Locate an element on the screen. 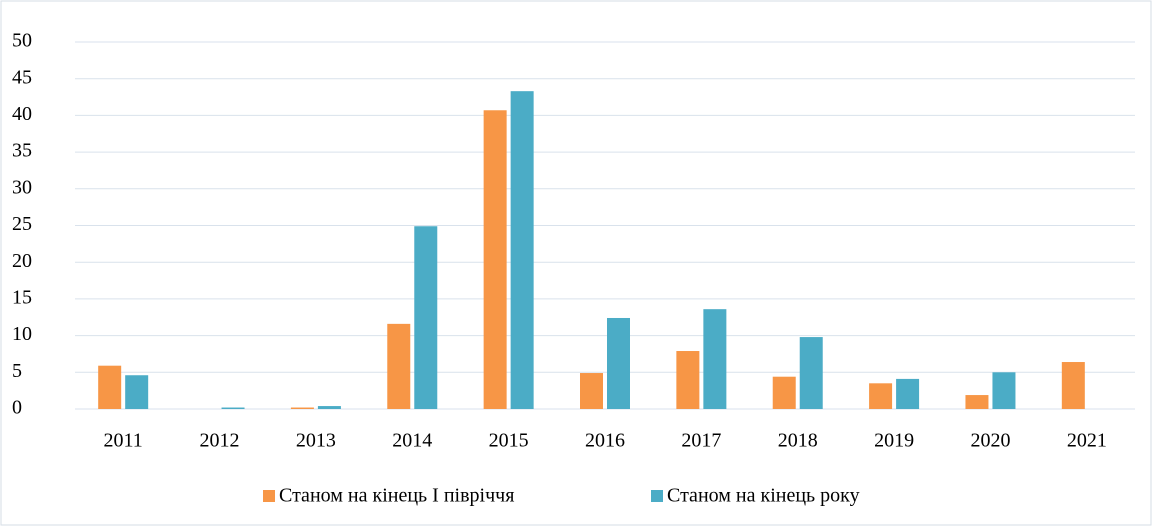 The height and width of the screenshot is (527, 1154). y-tick-label: 30 is located at coordinates (22, 187).